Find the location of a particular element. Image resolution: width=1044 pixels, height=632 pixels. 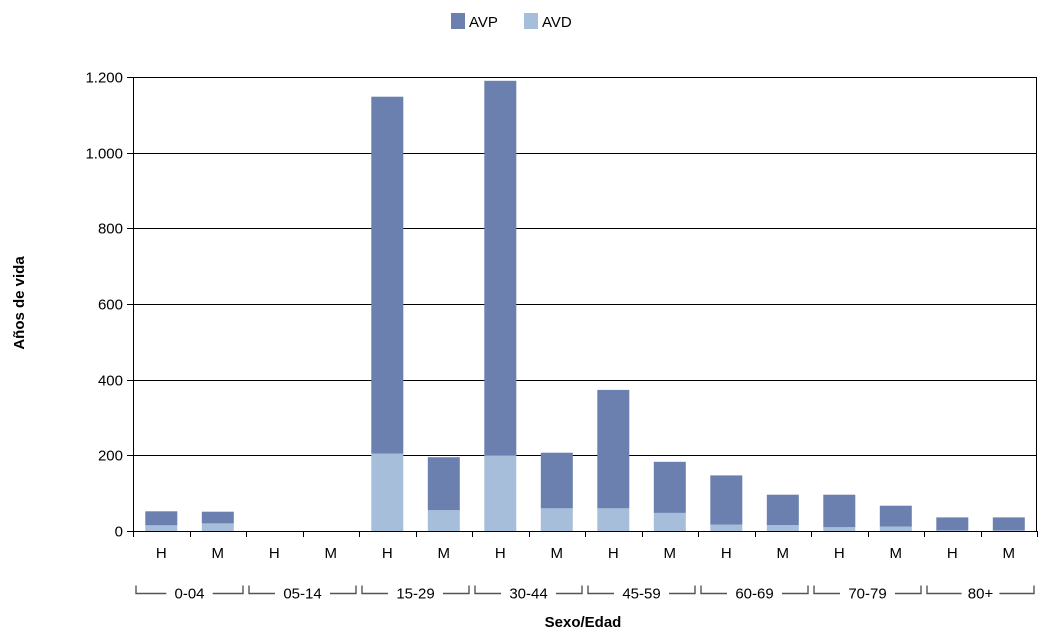

x-group-label: 60-69 is located at coordinates (754, 594).